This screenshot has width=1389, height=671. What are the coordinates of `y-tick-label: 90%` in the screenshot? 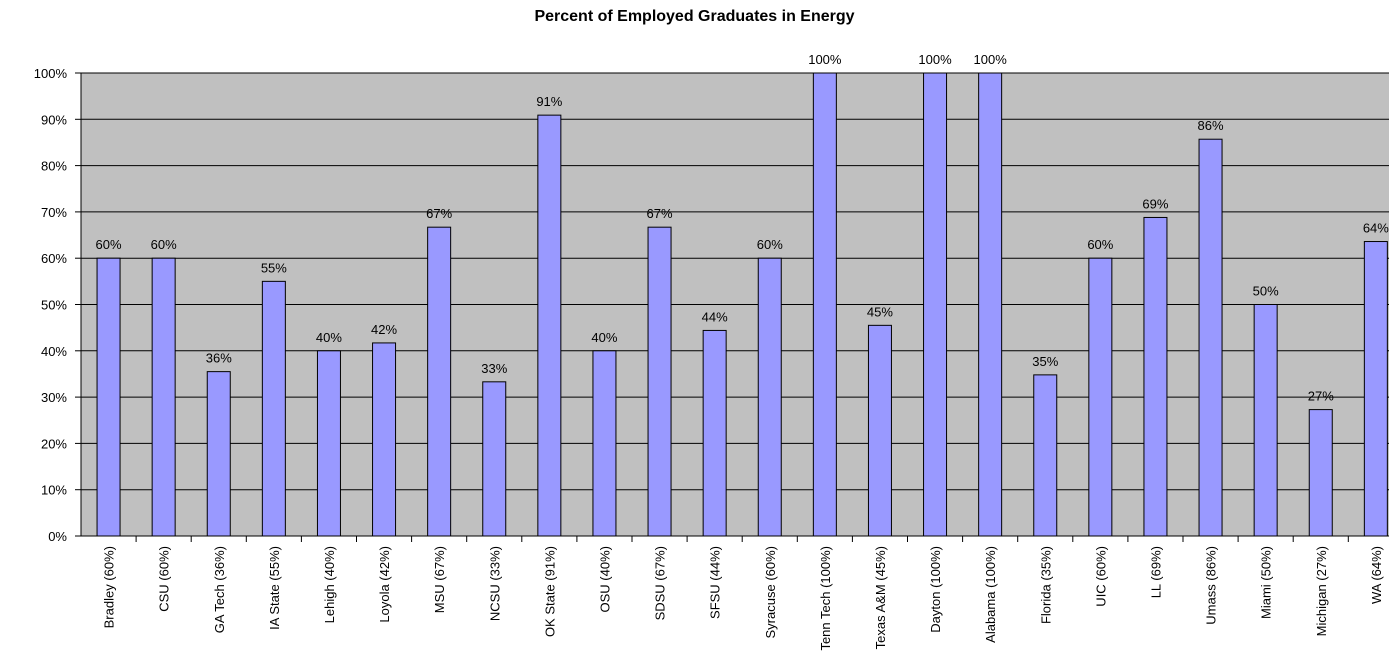 It's located at (54, 119).